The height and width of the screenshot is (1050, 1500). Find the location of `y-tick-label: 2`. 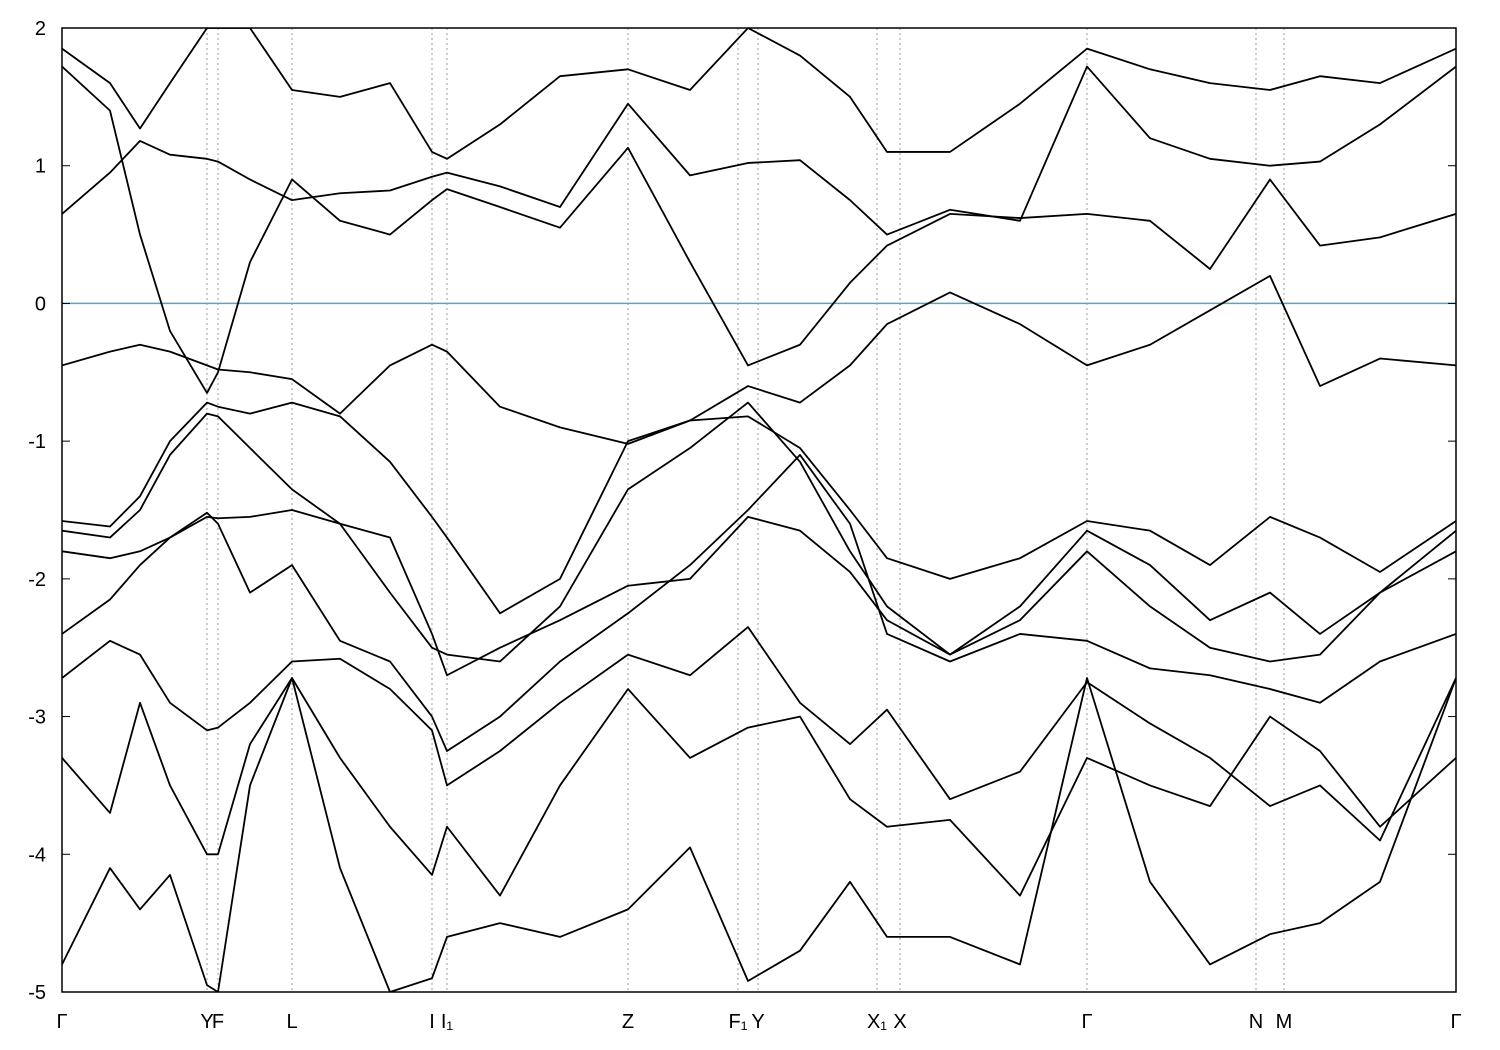

y-tick-label: 2 is located at coordinates (40, 29).